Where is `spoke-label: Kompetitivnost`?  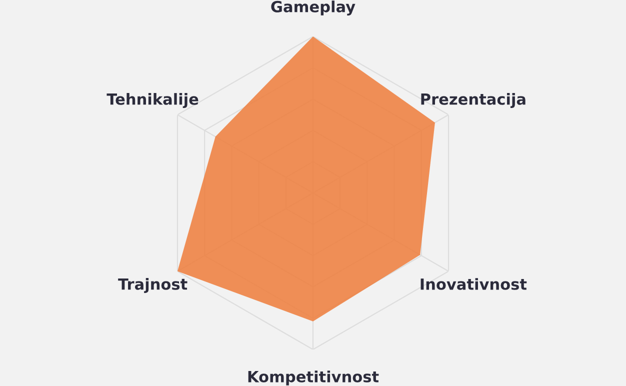 spoke-label: Kompetitivnost is located at coordinates (313, 378).